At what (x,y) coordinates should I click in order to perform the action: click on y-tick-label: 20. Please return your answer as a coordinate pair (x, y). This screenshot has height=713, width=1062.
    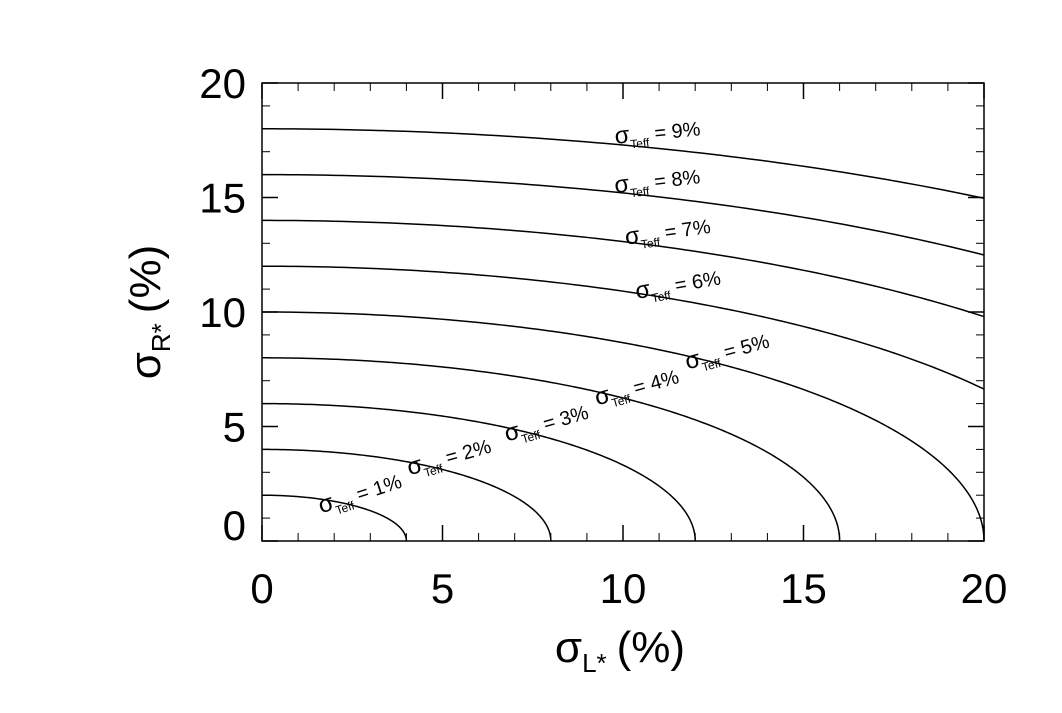
    Looking at the image, I should click on (222, 83).